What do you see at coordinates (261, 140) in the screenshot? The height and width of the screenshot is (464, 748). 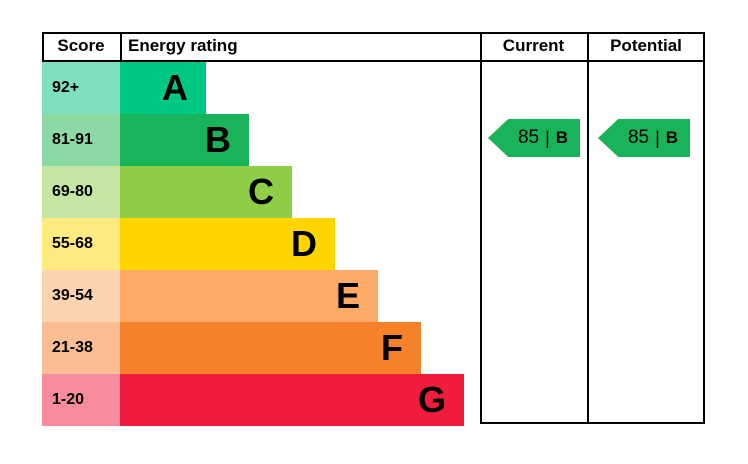 I see `band-row: 81-91 B` at bounding box center [261, 140].